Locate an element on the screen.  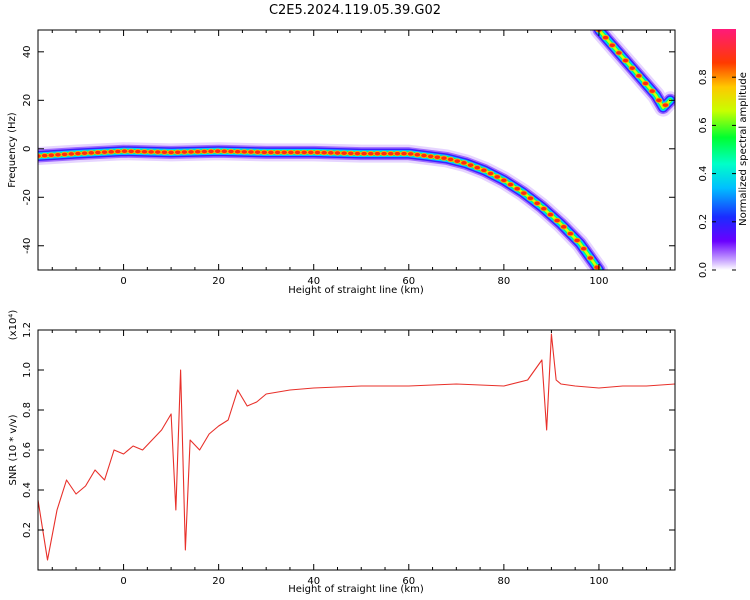
spectrogram-x-axis-label: Height of straight line (km) is located at coordinates (356, 290).